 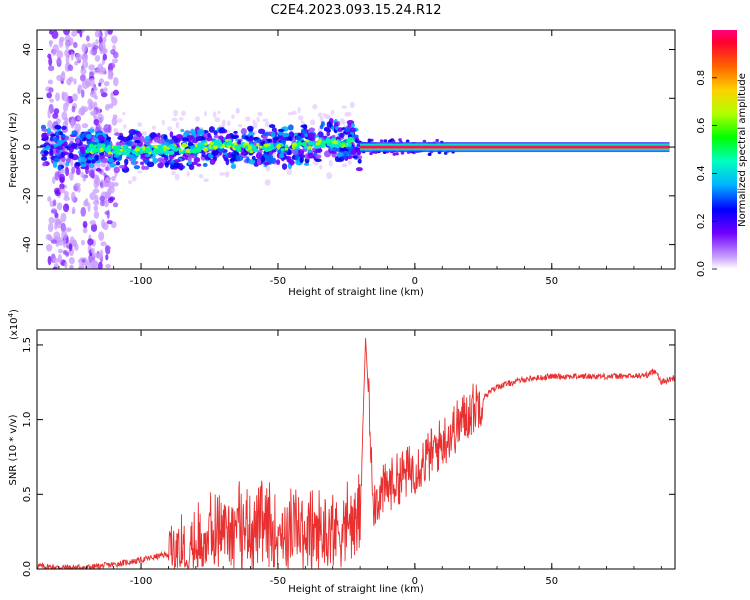 I want to click on colorbar-tick-label: 0.0, so click(x=701, y=269).